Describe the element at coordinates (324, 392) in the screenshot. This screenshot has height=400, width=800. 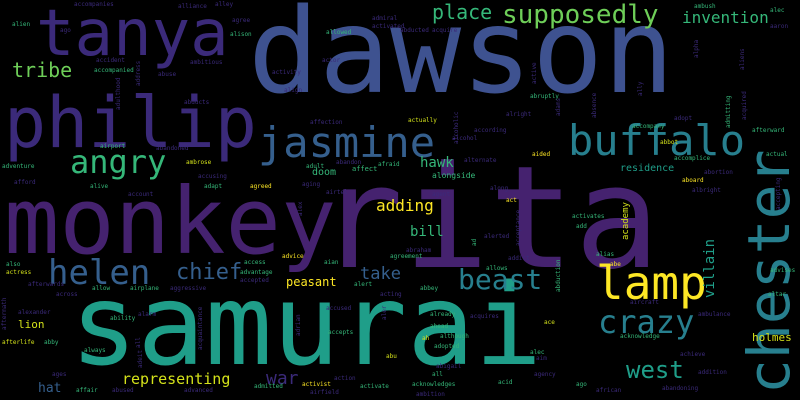
I see `word: airfield` at that location.